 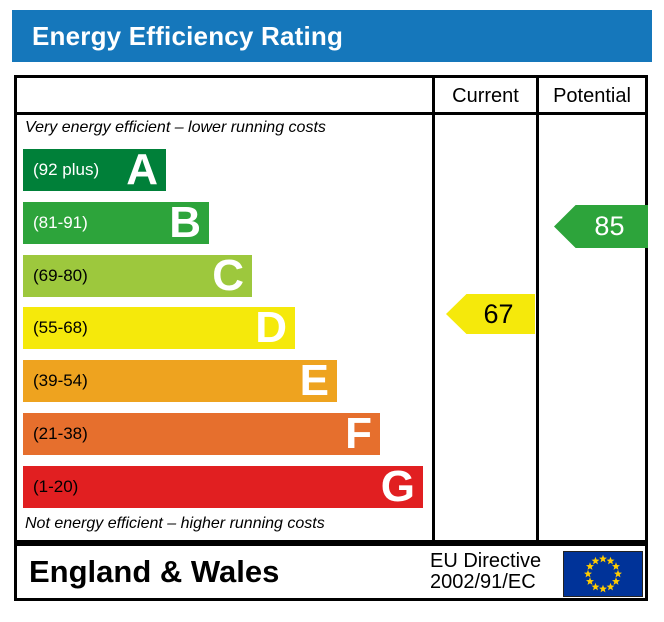 I want to click on band-range-label: (1-20), so click(x=56, y=486).